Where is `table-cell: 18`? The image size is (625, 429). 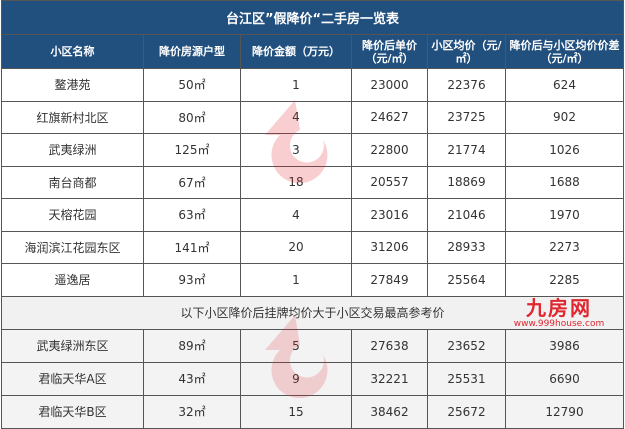
table-cell: 18 is located at coordinates (296, 182).